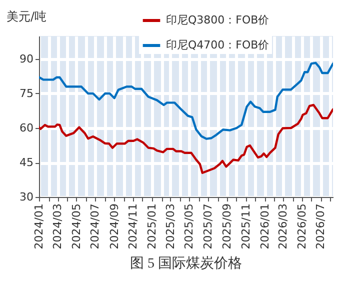  I want to click on x-tick-label: 2024/09, so click(114, 227).